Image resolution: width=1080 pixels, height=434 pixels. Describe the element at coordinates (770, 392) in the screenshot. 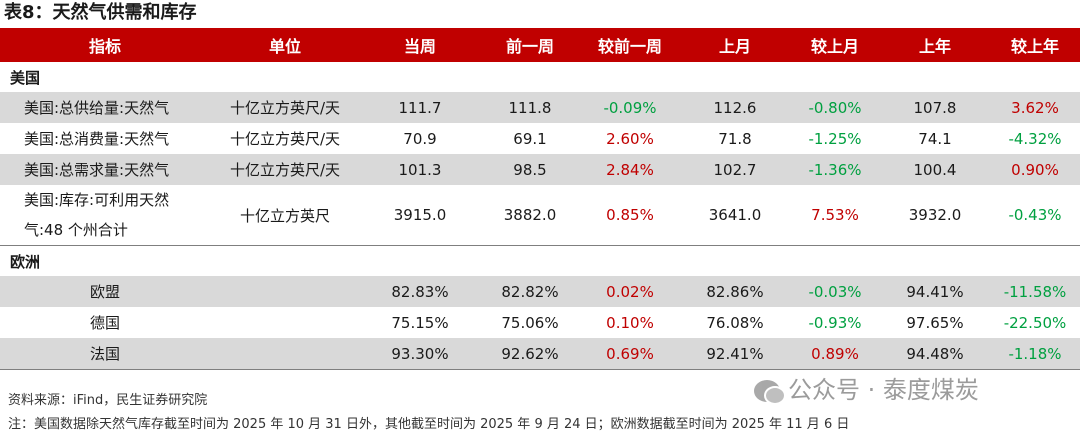

I see `wechat-icon` at that location.